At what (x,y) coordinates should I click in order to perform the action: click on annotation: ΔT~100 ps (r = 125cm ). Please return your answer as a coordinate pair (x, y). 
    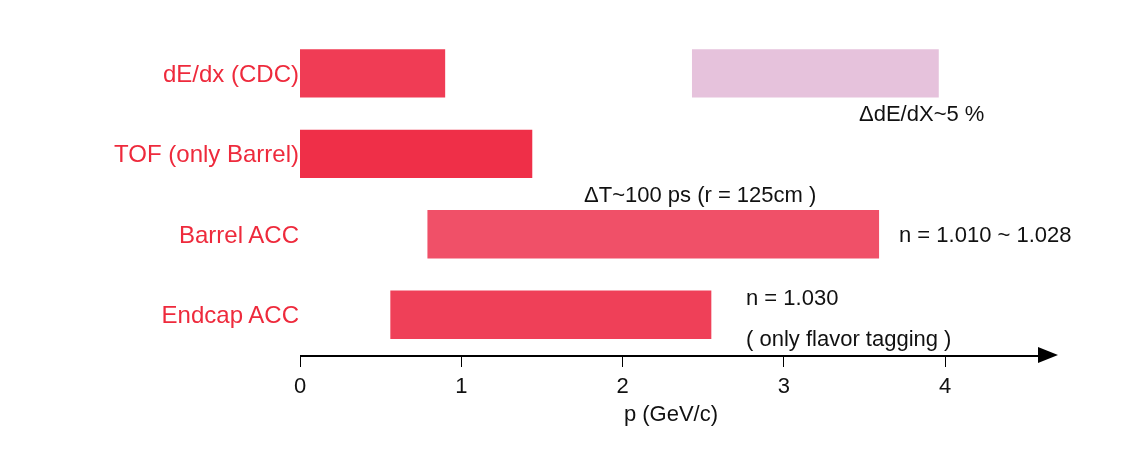
    Looking at the image, I should click on (700, 194).